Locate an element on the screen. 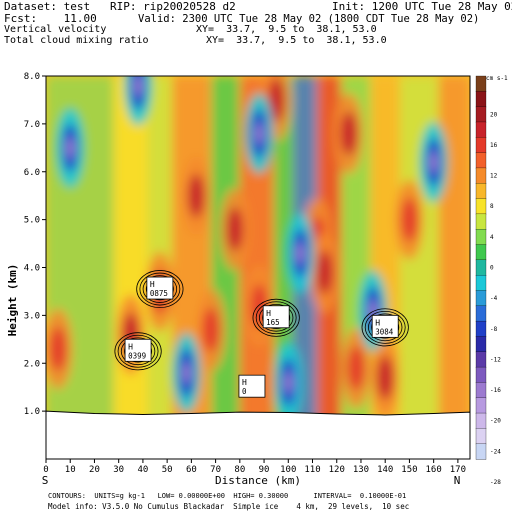 Image resolution: width=512 pixels, height=512 pixels. colorbar-tick-label: -12 is located at coordinates (495, 359).